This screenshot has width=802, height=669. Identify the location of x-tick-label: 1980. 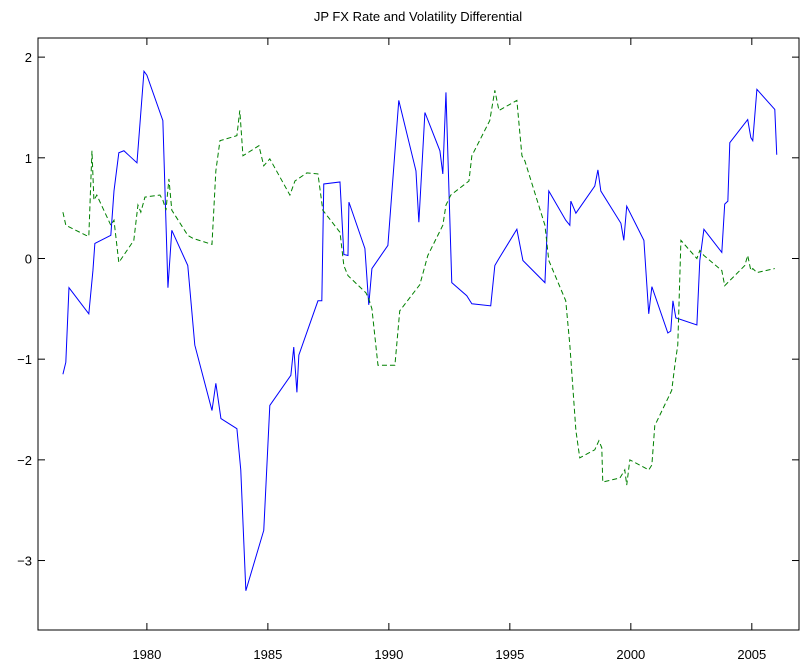
(146, 654).